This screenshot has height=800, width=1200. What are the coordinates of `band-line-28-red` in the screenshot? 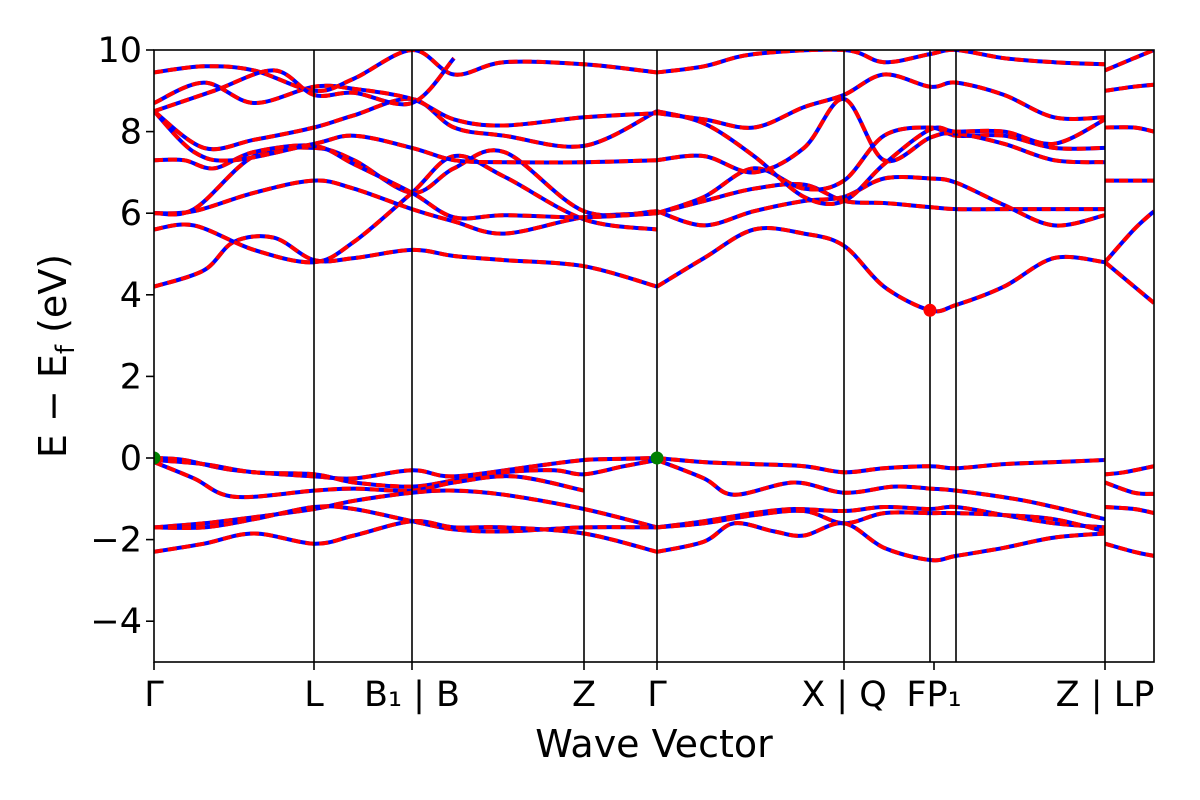 It's located at (881, 136).